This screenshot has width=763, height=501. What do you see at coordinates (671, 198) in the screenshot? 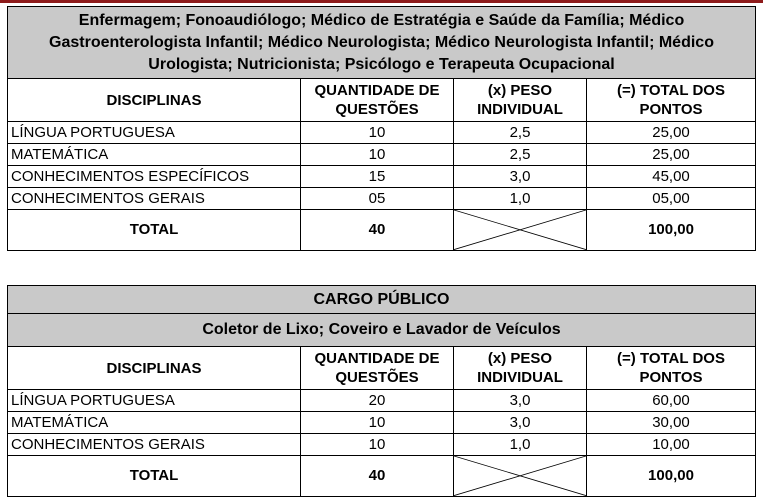
I see `points-cell: 05,00` at bounding box center [671, 198].